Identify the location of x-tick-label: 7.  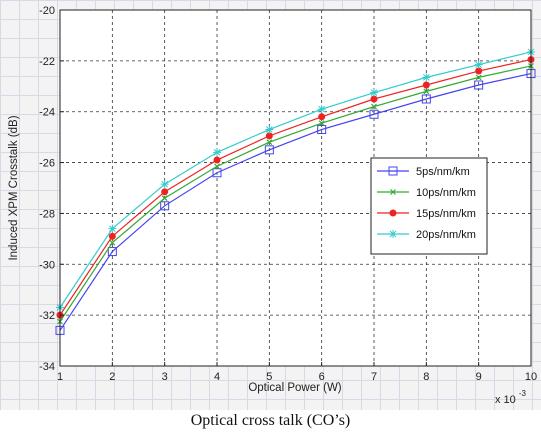
(374, 377).